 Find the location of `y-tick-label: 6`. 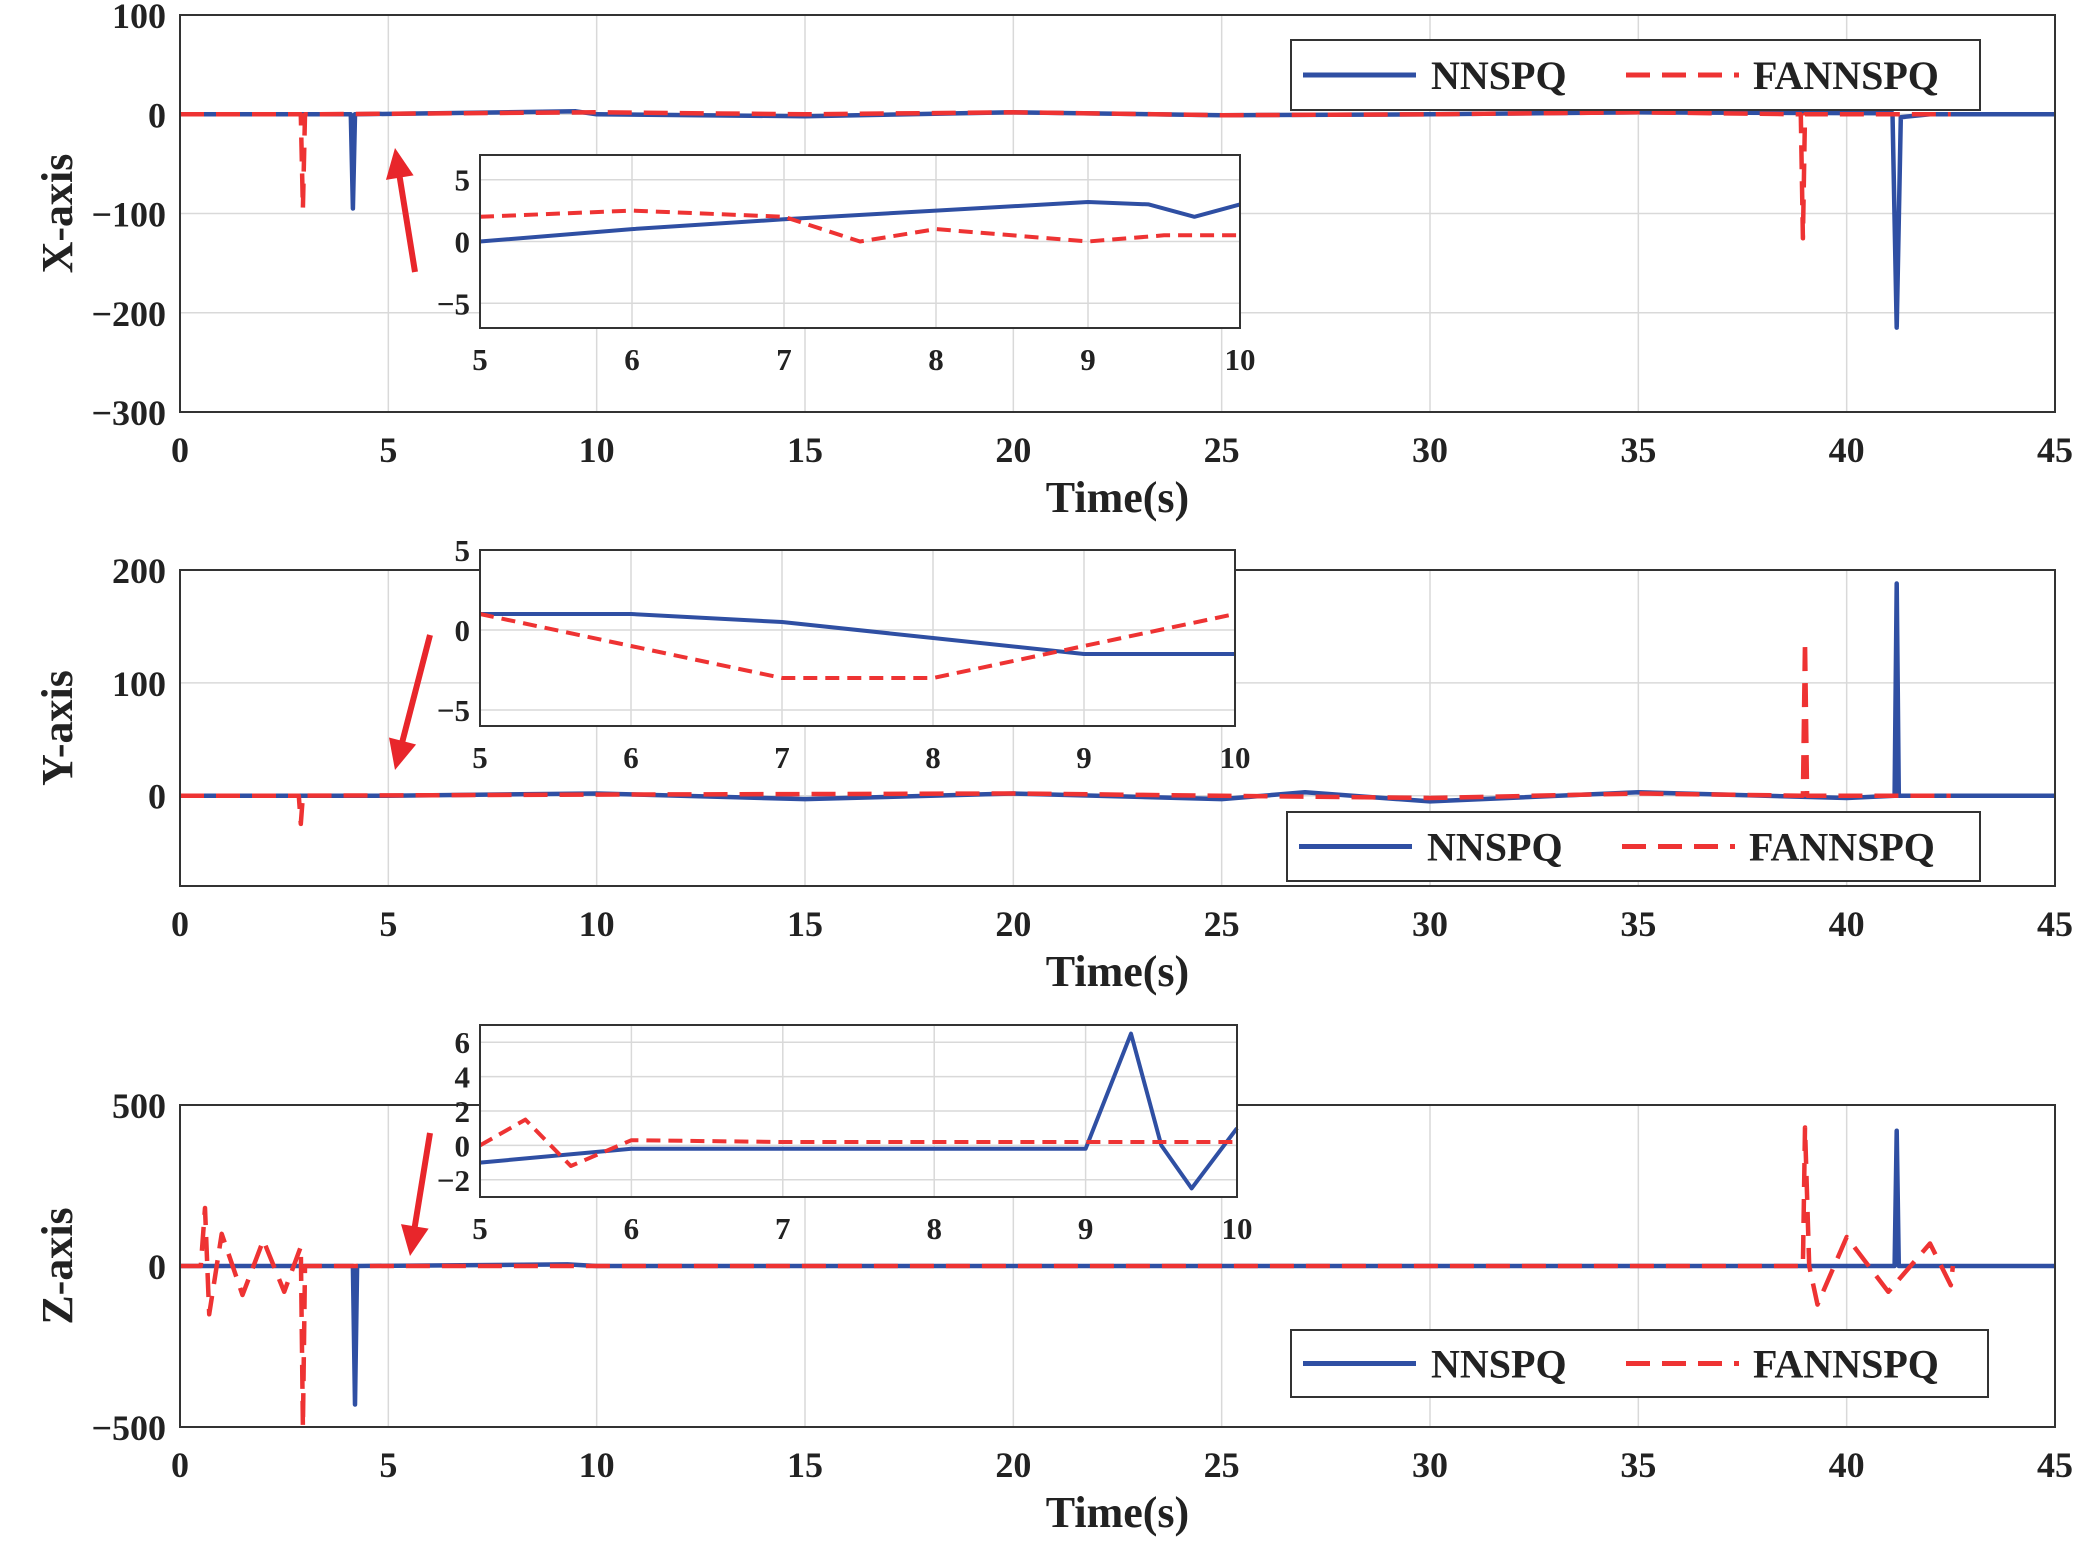

y-tick-label: 6 is located at coordinates (463, 1042).